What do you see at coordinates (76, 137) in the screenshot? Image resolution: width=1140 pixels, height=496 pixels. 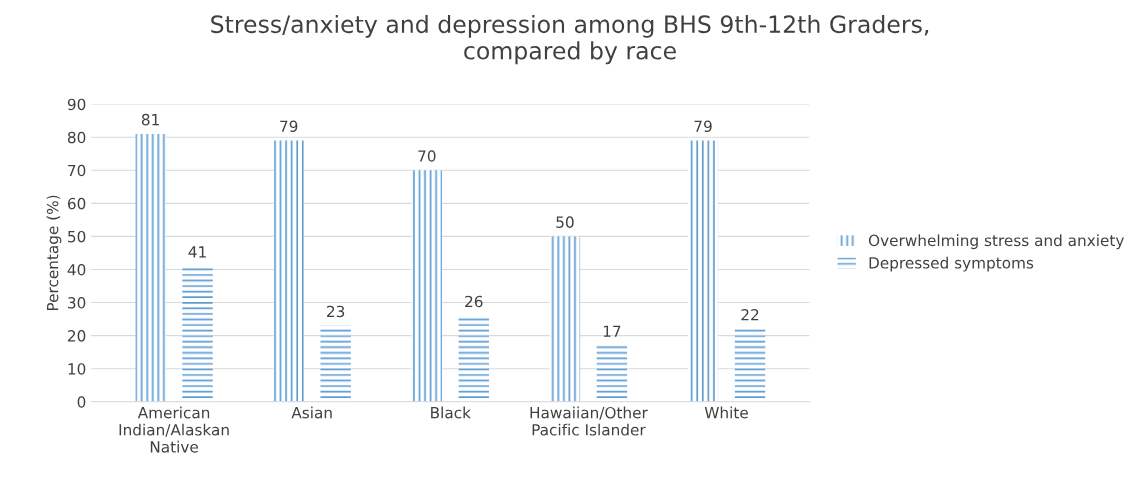 I see `y-tick-label: 80` at bounding box center [76, 137].